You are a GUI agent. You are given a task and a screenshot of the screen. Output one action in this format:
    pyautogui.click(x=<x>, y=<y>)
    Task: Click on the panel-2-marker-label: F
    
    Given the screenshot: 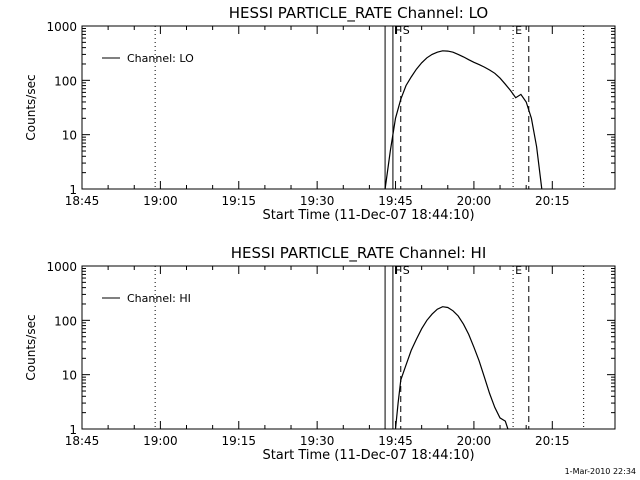 What is the action you would take?
    pyautogui.click(x=398, y=270)
    